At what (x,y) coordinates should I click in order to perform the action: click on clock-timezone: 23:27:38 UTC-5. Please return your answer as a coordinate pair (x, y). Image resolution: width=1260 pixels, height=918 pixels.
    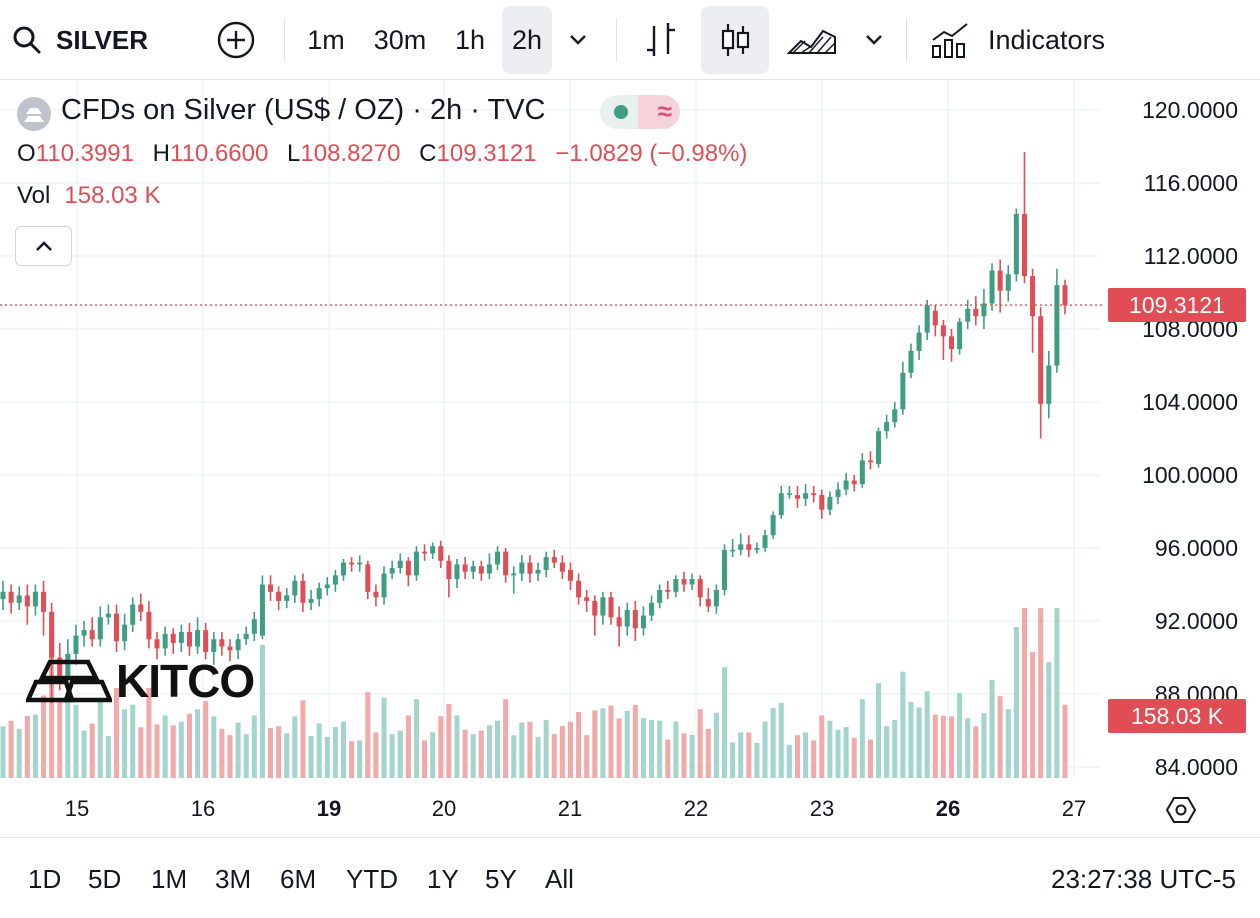
    Looking at the image, I should click on (1143, 879).